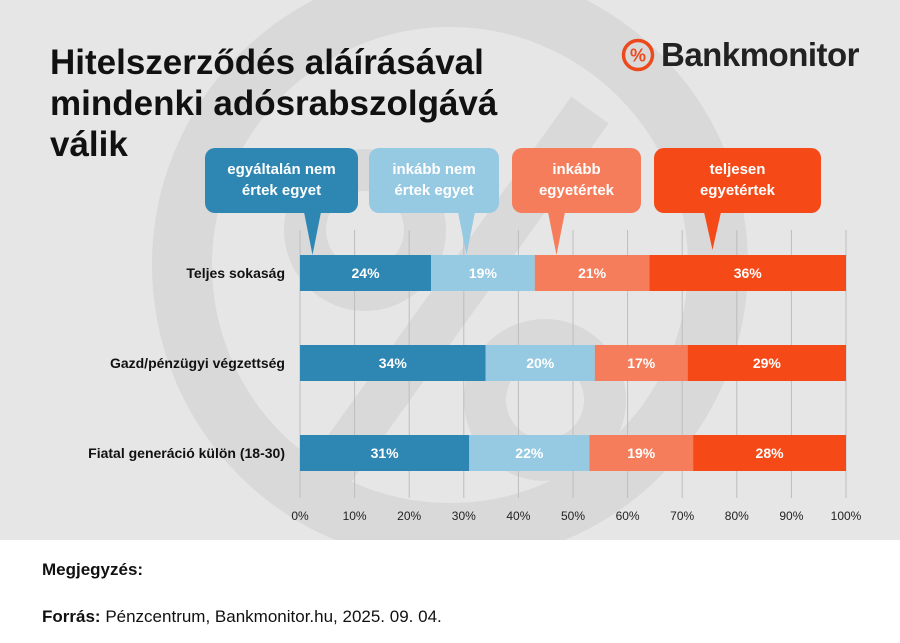  I want to click on bar-value-label: 29%, so click(767, 363).